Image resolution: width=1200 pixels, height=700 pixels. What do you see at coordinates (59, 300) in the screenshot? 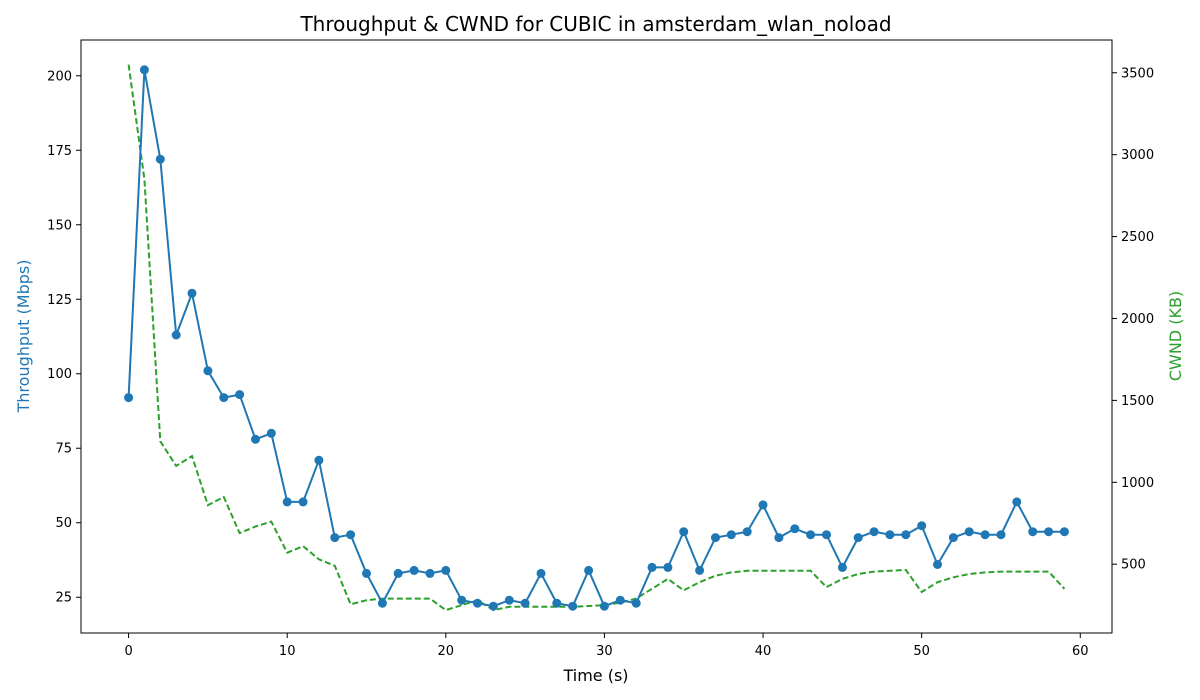
I see `left-y-tick-label: 125` at bounding box center [59, 300].